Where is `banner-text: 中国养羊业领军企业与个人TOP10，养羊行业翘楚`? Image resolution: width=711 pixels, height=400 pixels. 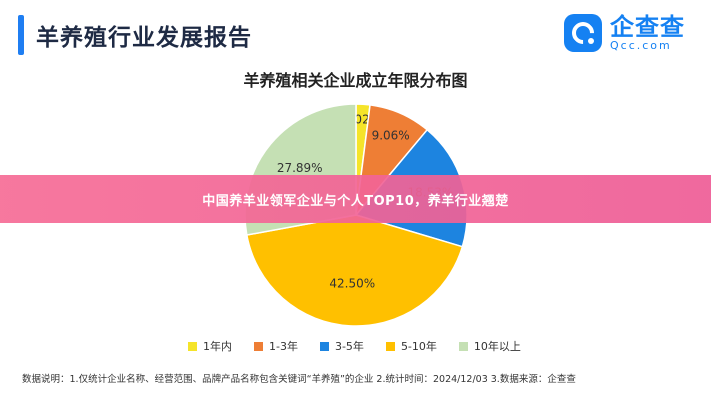 banner-text: 中国养羊业领军企业与个人TOP10，养羊行业翘楚 is located at coordinates (355, 201).